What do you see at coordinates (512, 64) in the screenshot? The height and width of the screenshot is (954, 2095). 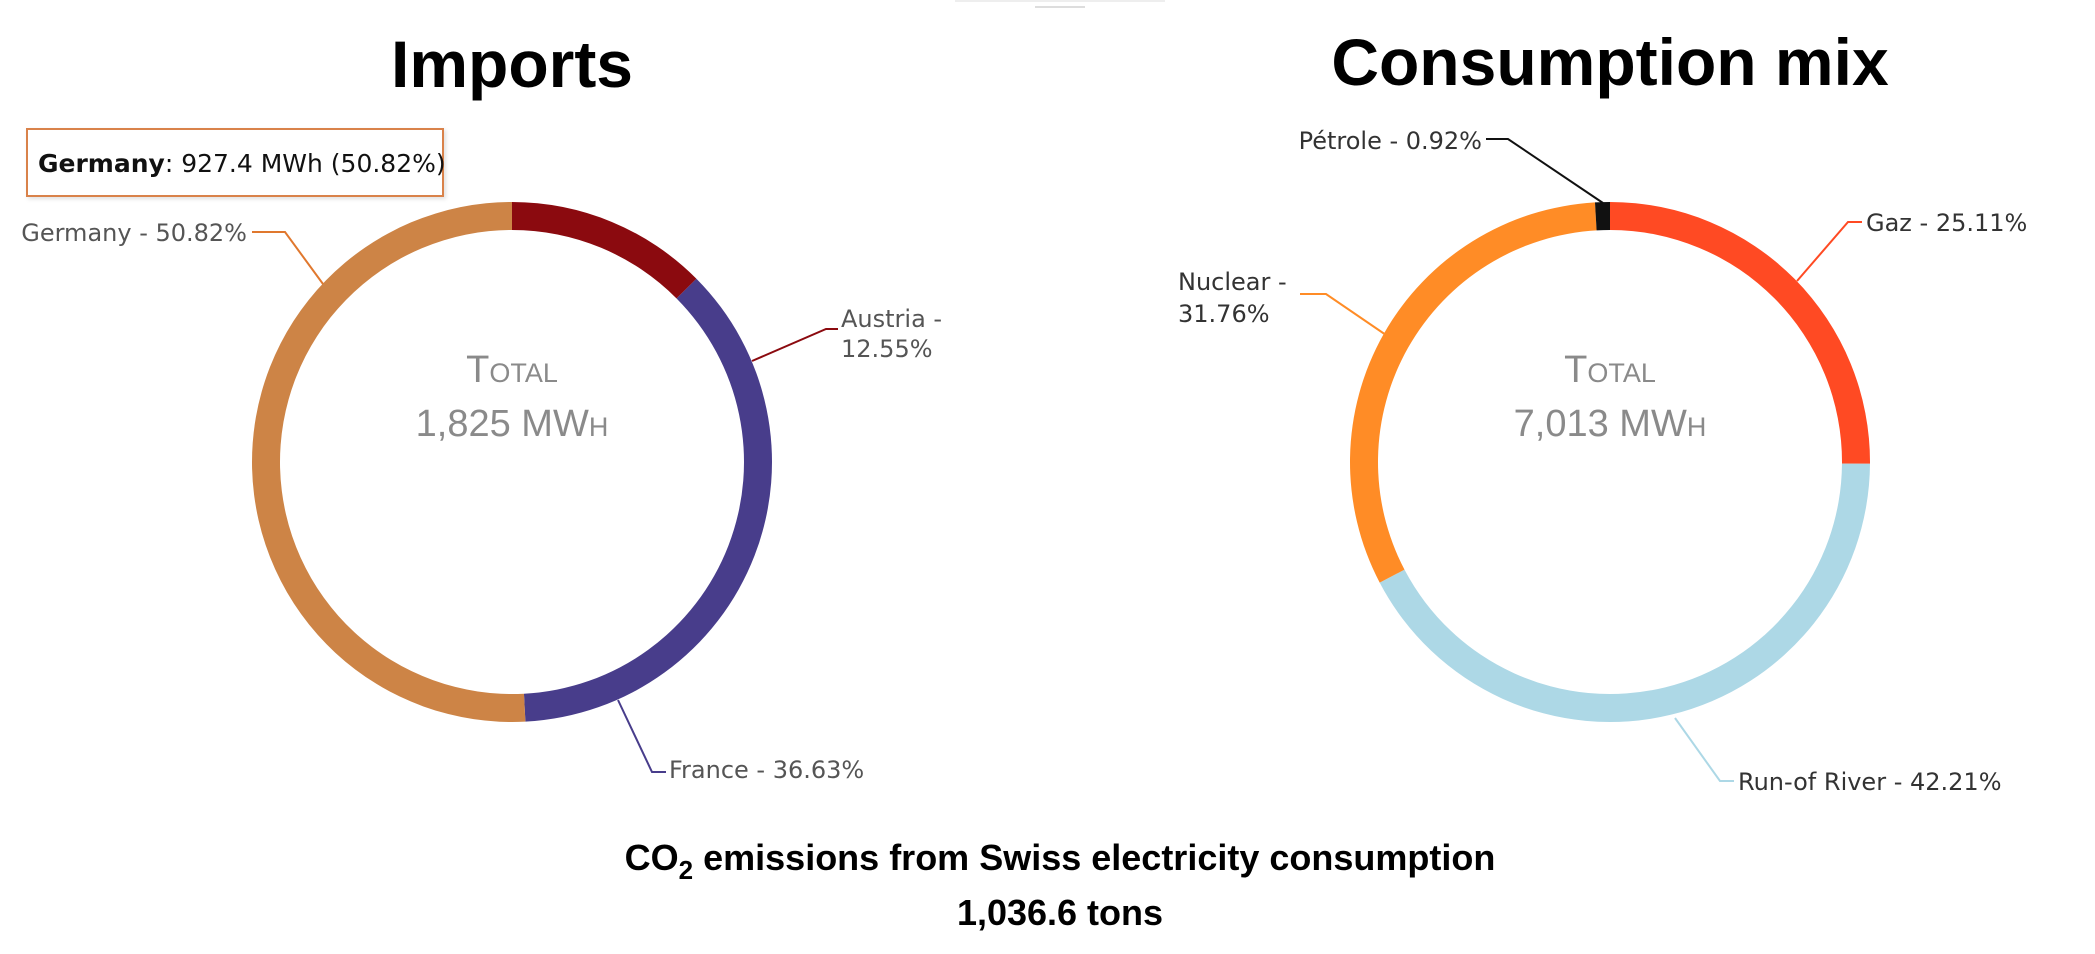 I see `imports-chart-title: Imports` at bounding box center [512, 64].